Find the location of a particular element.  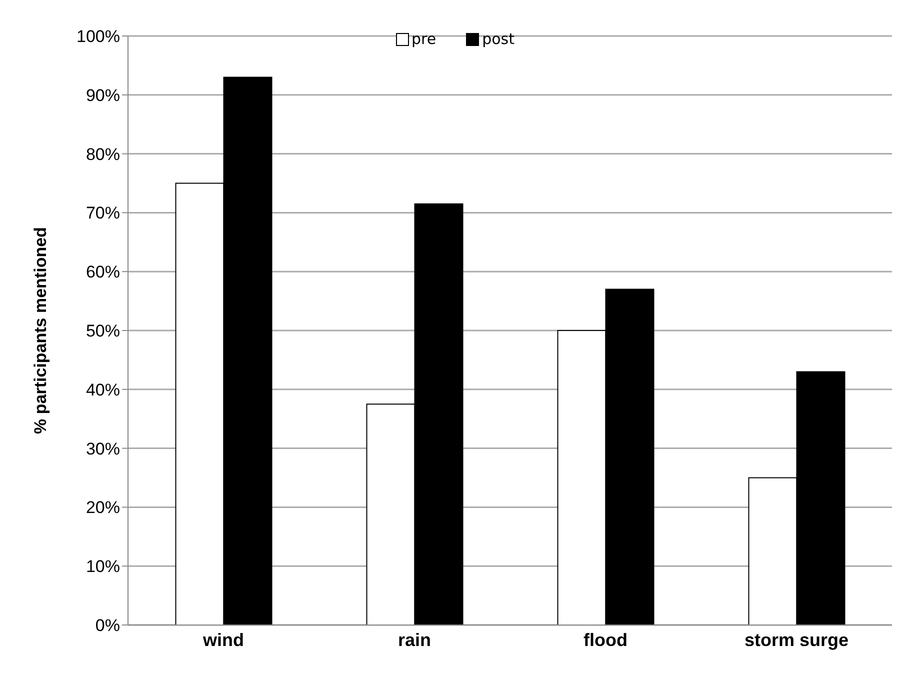

y-tick-label: 50% is located at coordinates (103, 331).